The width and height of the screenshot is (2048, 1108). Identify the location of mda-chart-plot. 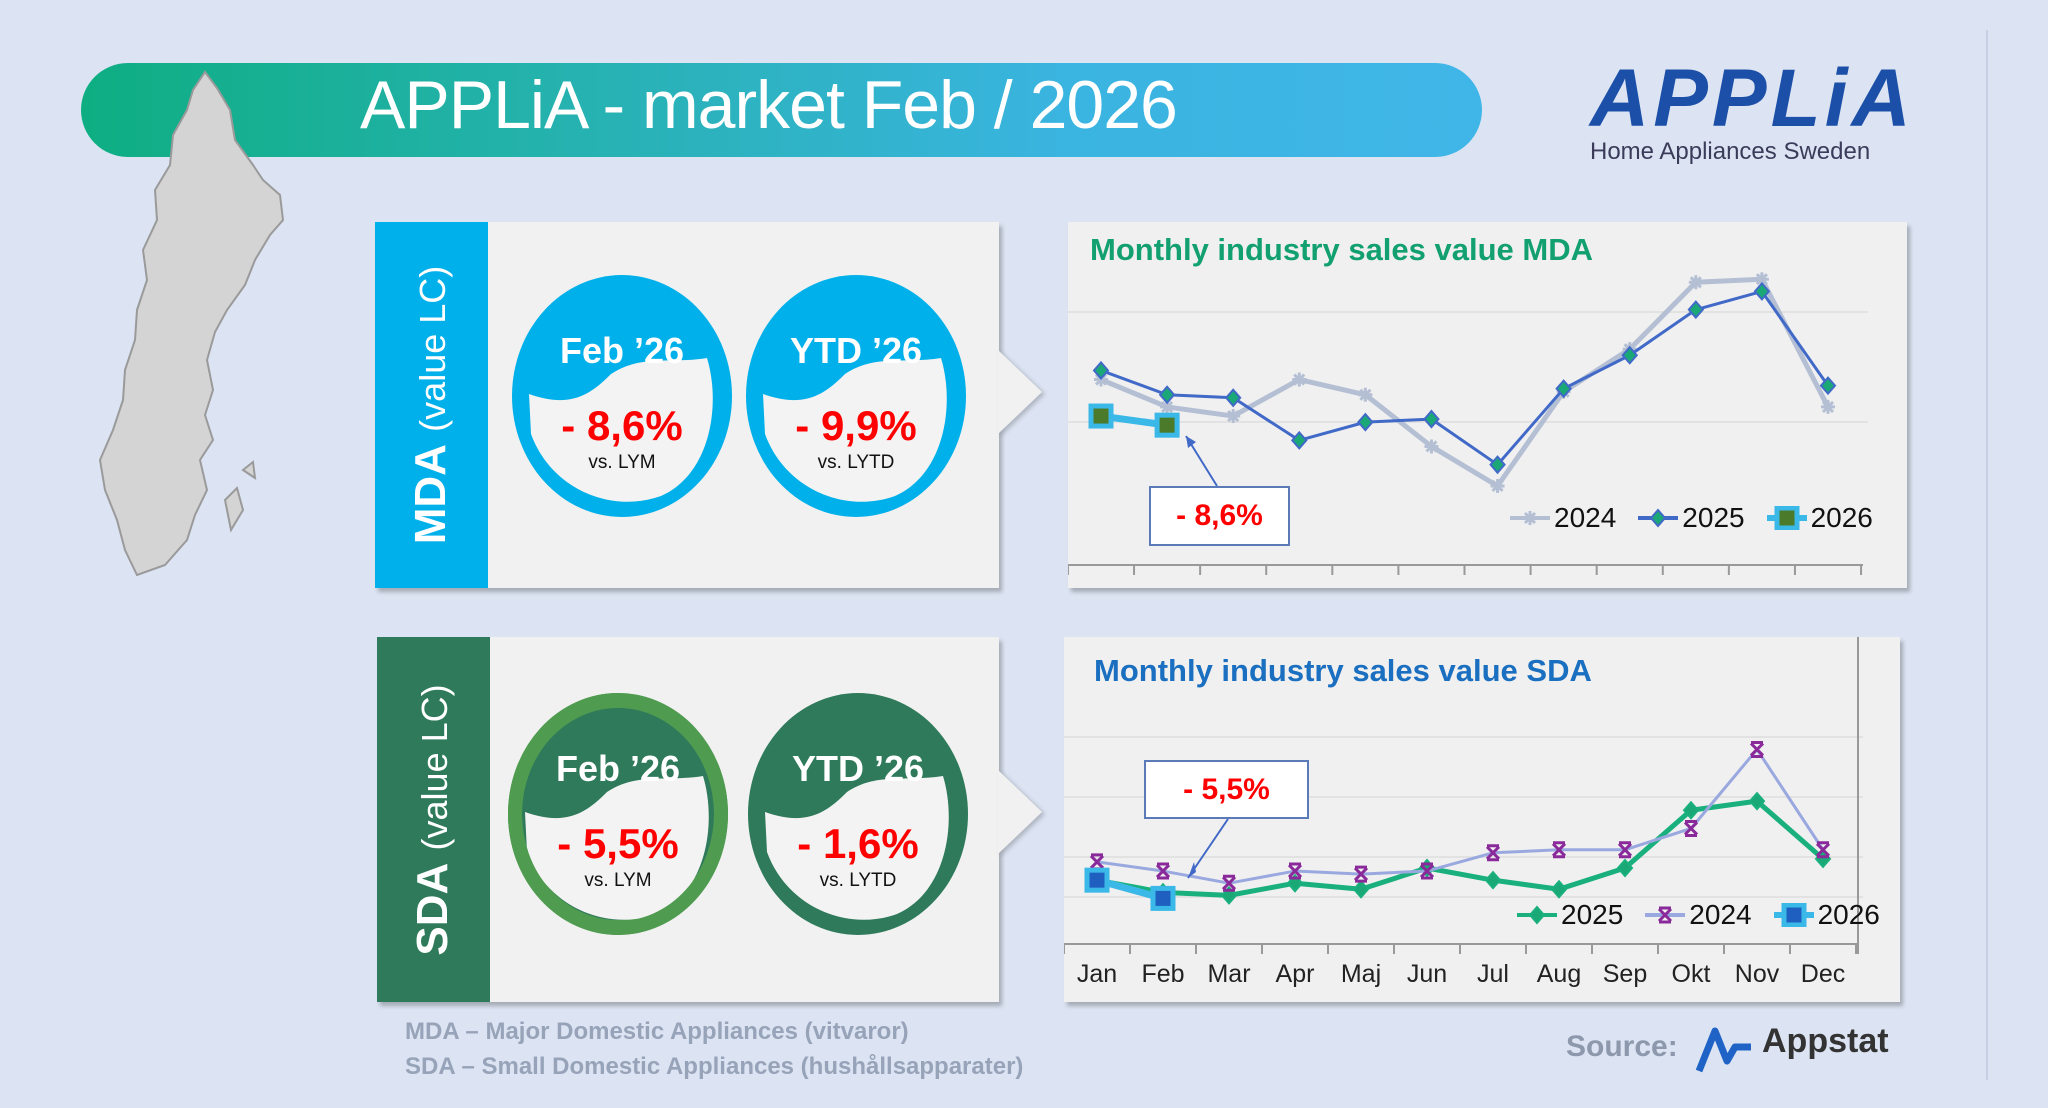
(1468, 423).